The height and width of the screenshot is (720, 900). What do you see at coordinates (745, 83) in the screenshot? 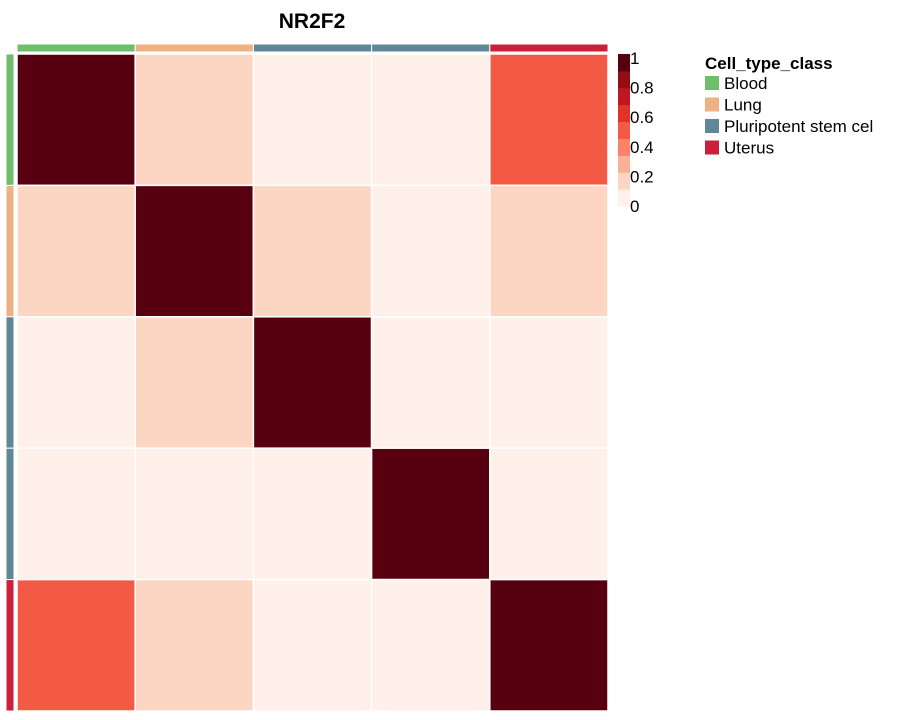
I see `legend-label: Blood` at bounding box center [745, 83].